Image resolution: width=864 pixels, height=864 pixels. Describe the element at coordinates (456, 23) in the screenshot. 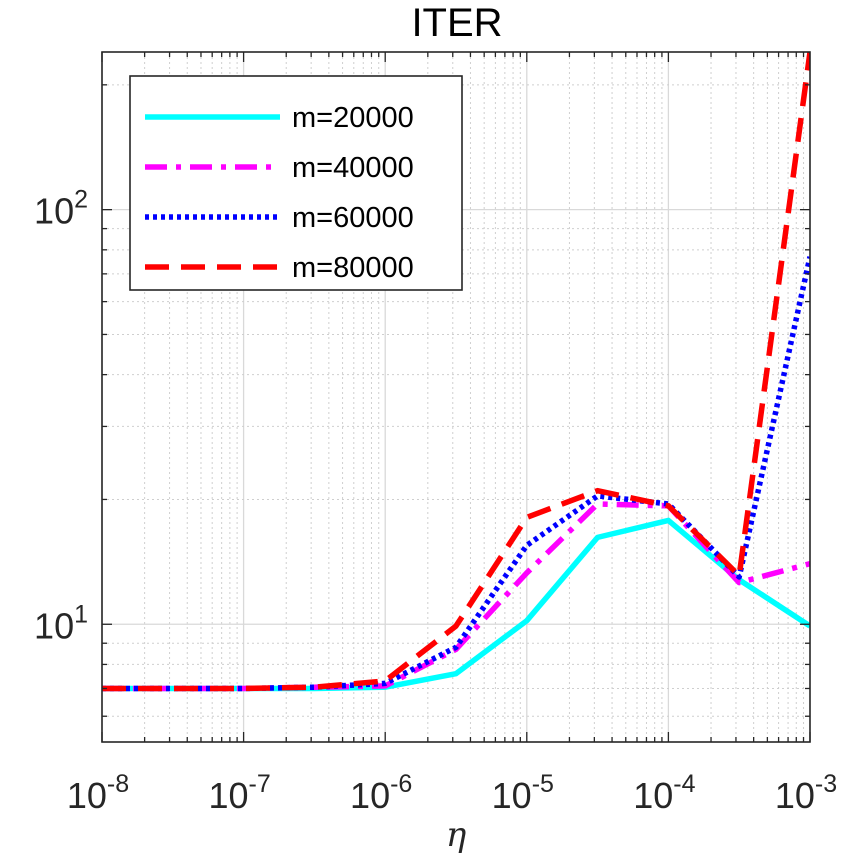

I see `chart-title: ITER` at that location.